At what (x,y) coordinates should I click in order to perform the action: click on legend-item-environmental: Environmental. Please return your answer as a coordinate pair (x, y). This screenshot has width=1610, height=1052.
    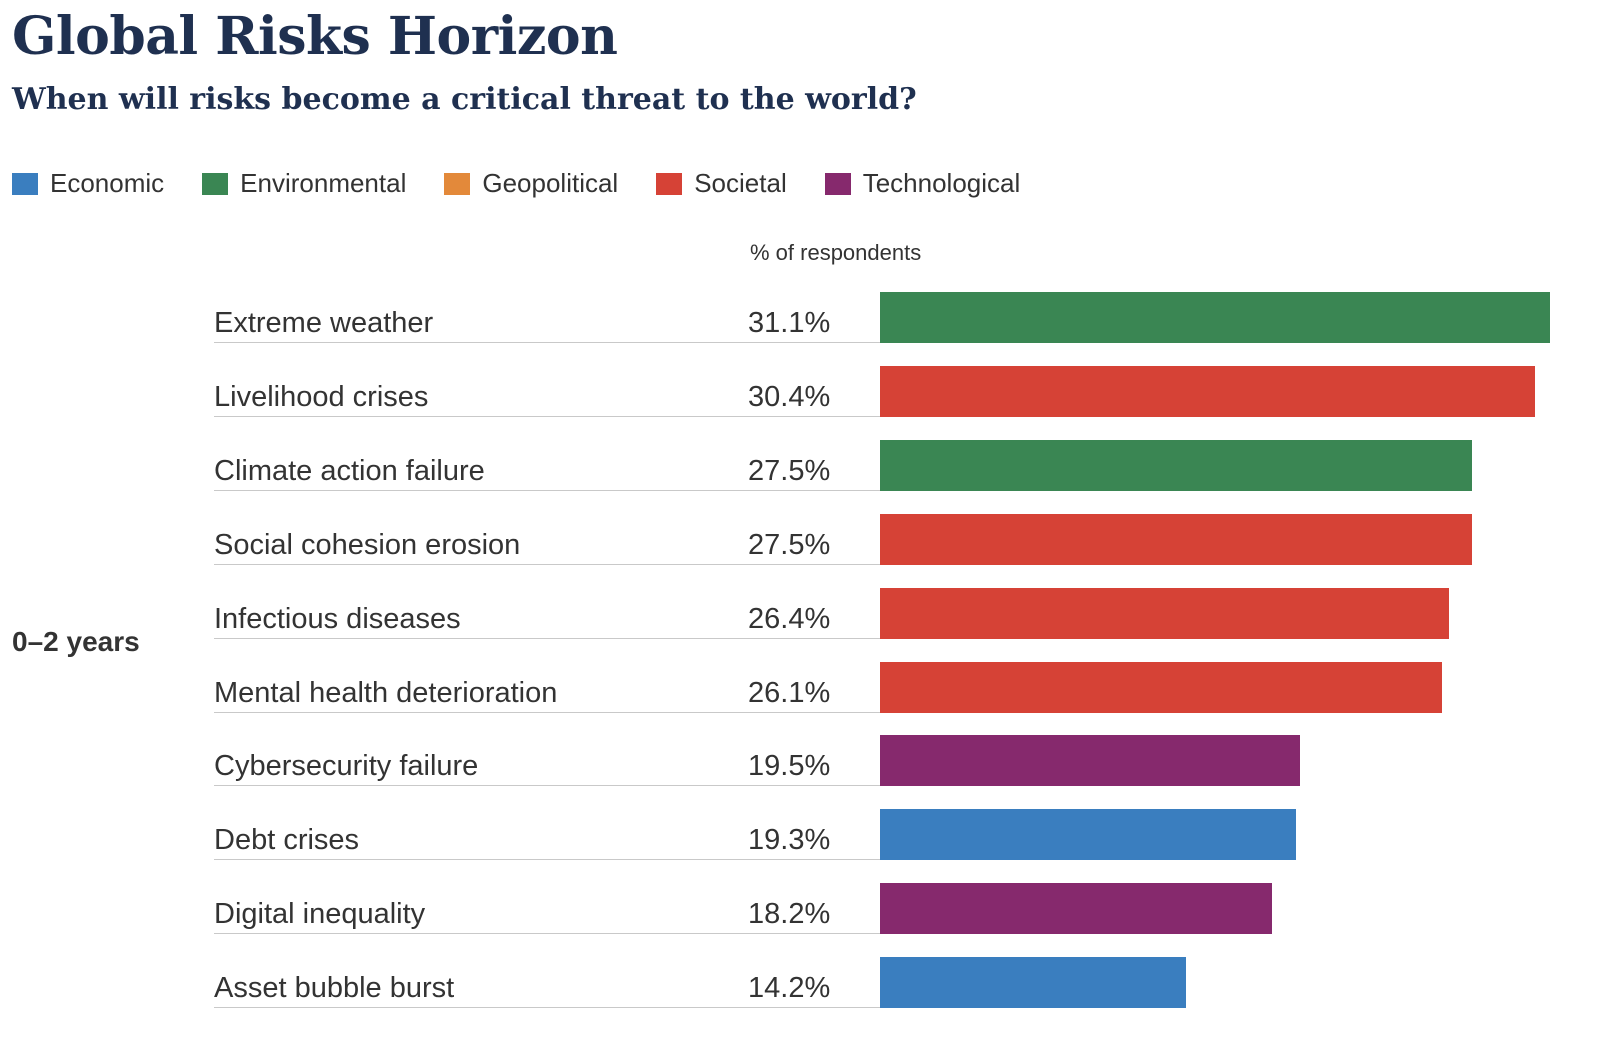
    Looking at the image, I should click on (304, 183).